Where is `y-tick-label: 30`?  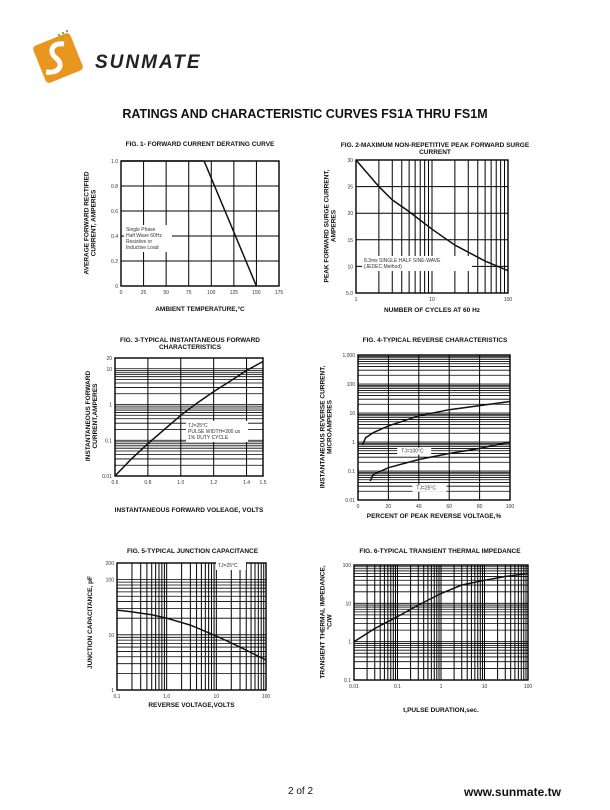 y-tick-label: 30 is located at coordinates (350, 161).